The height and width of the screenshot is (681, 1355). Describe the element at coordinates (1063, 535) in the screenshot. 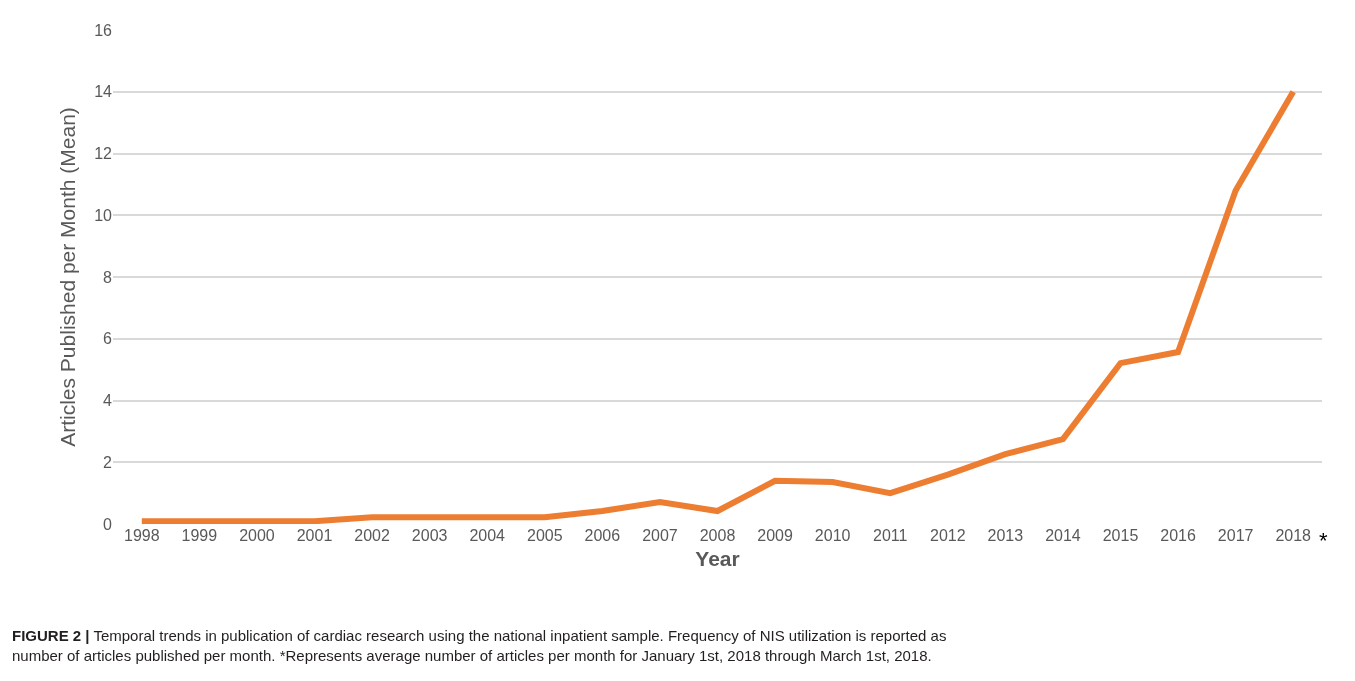

I see `x-tick-label: 2014` at that location.